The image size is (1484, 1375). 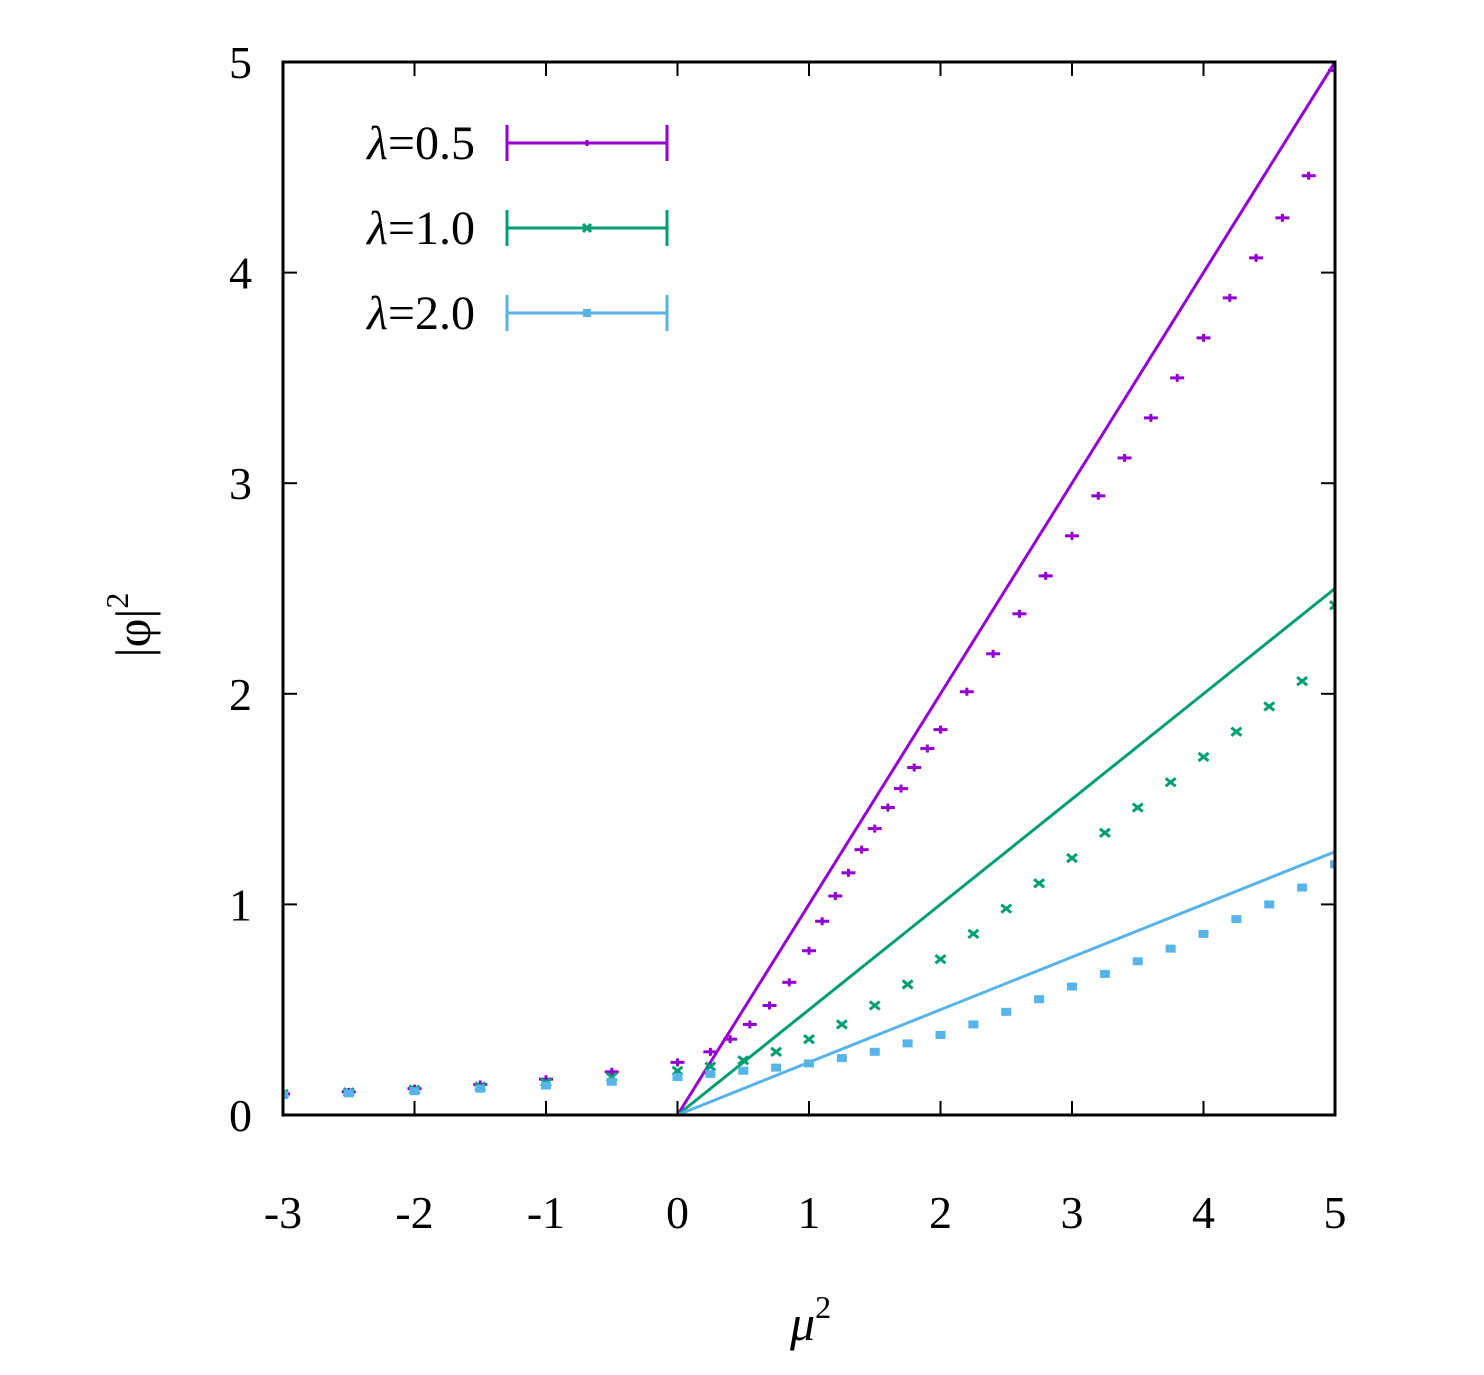 What do you see at coordinates (517, 143) in the screenshot?
I see `legend-item-1: λ=0.5` at bounding box center [517, 143].